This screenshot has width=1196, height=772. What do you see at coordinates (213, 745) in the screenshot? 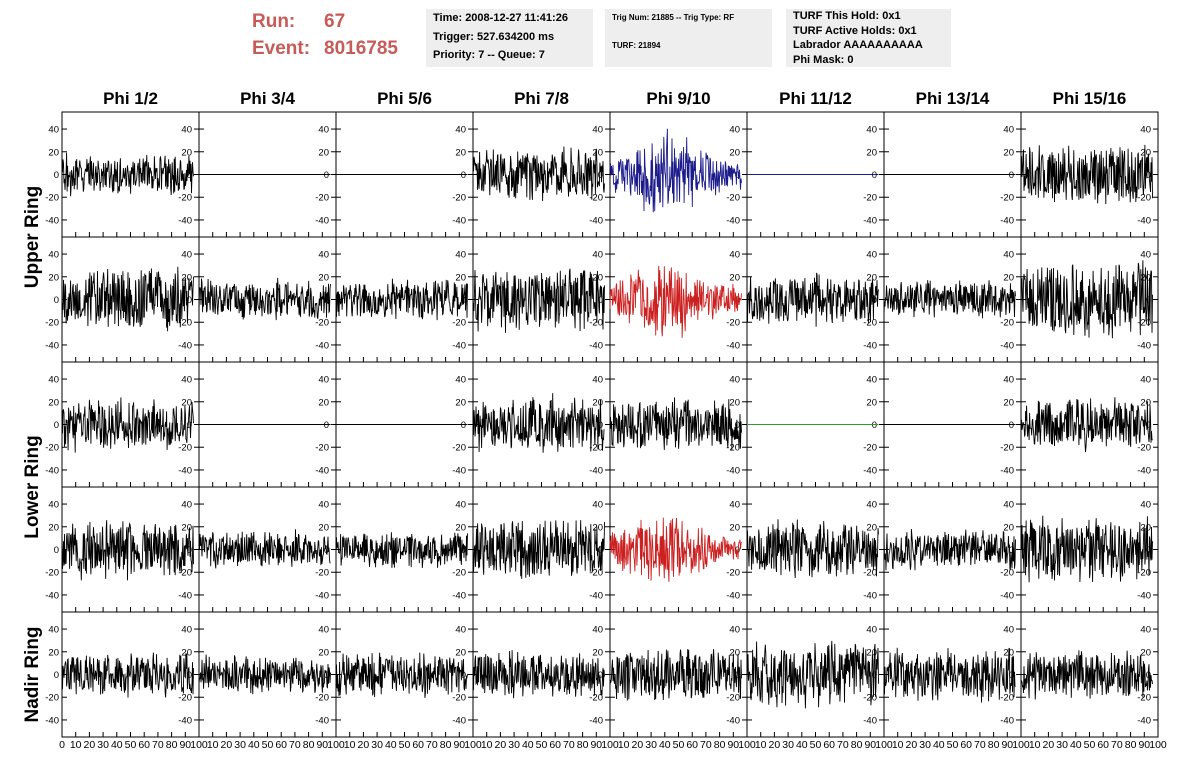
I see `x-tick-label: 10` at bounding box center [213, 745].